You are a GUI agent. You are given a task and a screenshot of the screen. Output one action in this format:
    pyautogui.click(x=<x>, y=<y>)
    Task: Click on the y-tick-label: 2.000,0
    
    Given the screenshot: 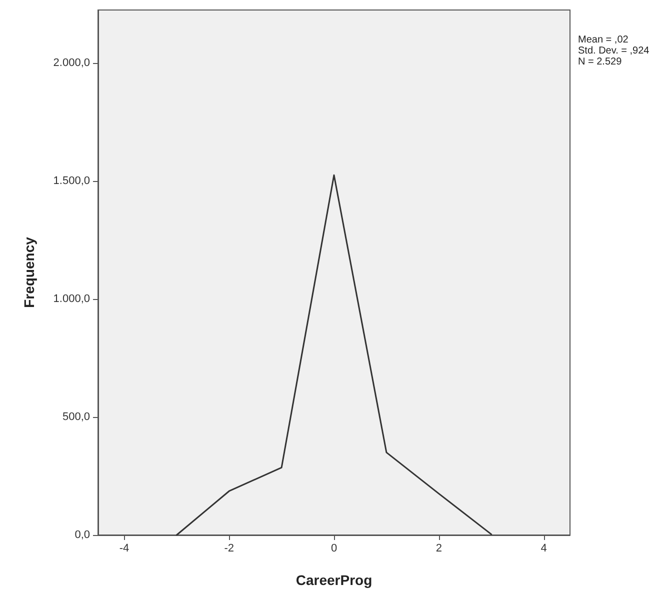 What is the action you would take?
    pyautogui.click(x=71, y=63)
    